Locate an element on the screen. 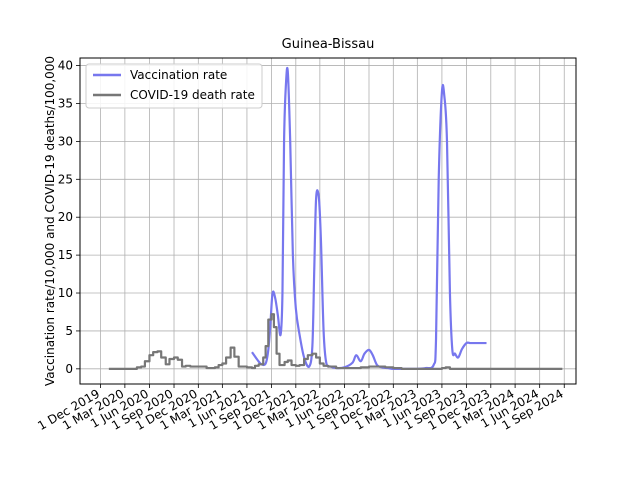 This screenshot has height=480, width=640. legend: Vaccination rate COVID-19 death rate is located at coordinates (174, 86).